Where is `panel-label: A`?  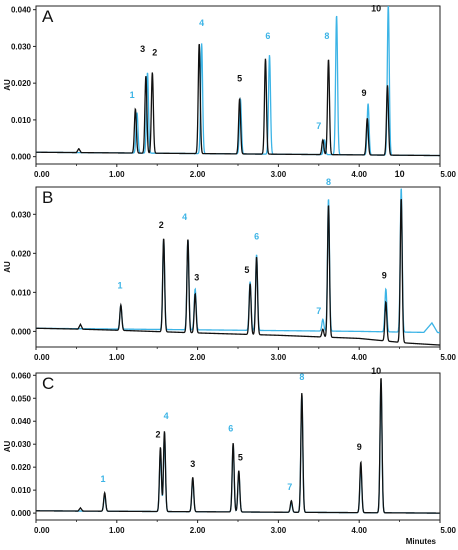
panel-label: A is located at coordinates (48, 16).